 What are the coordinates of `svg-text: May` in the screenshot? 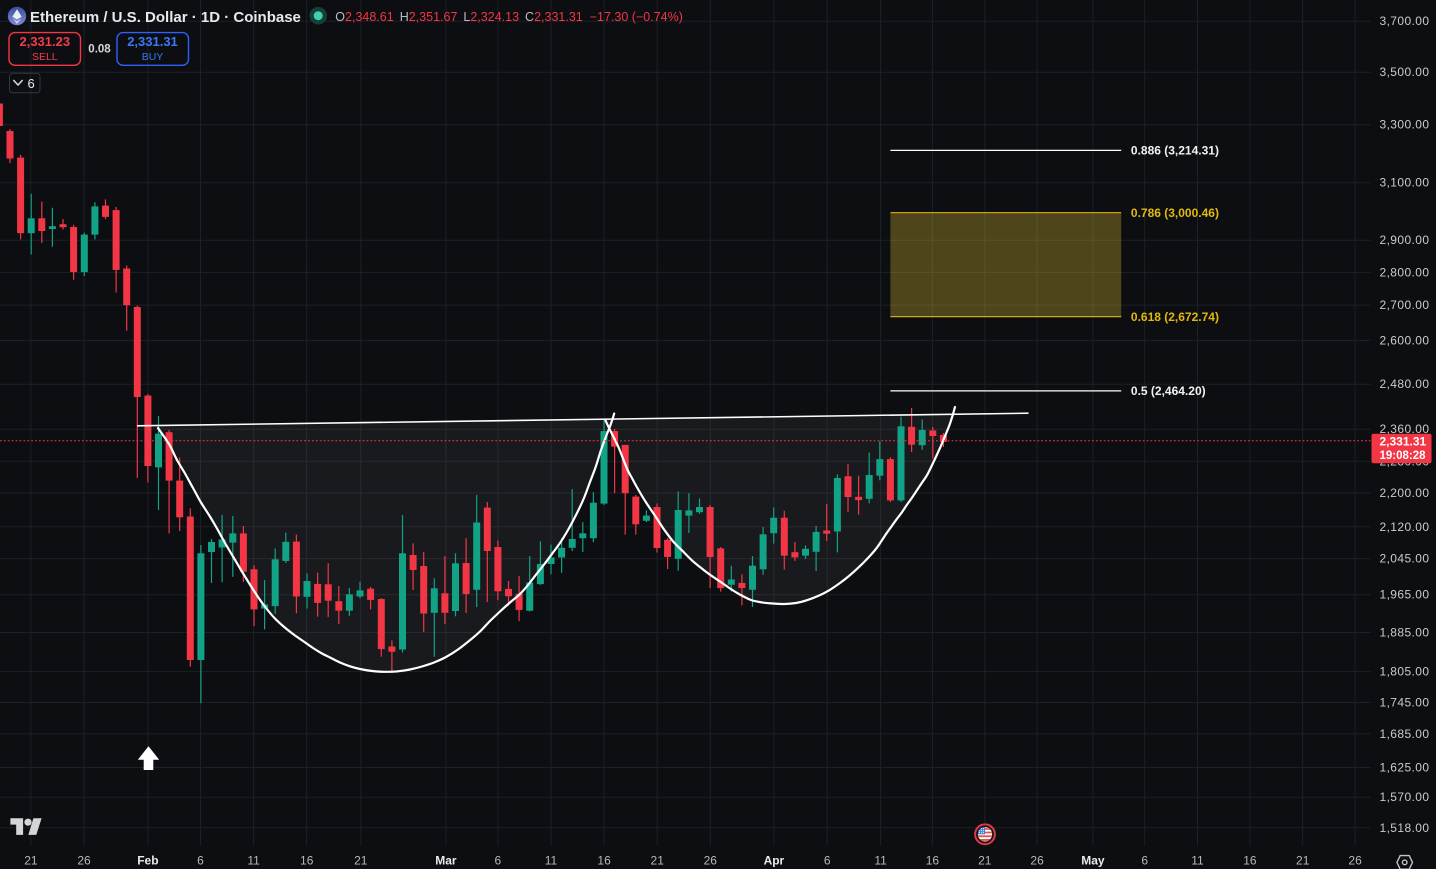 It's located at (1093, 861).